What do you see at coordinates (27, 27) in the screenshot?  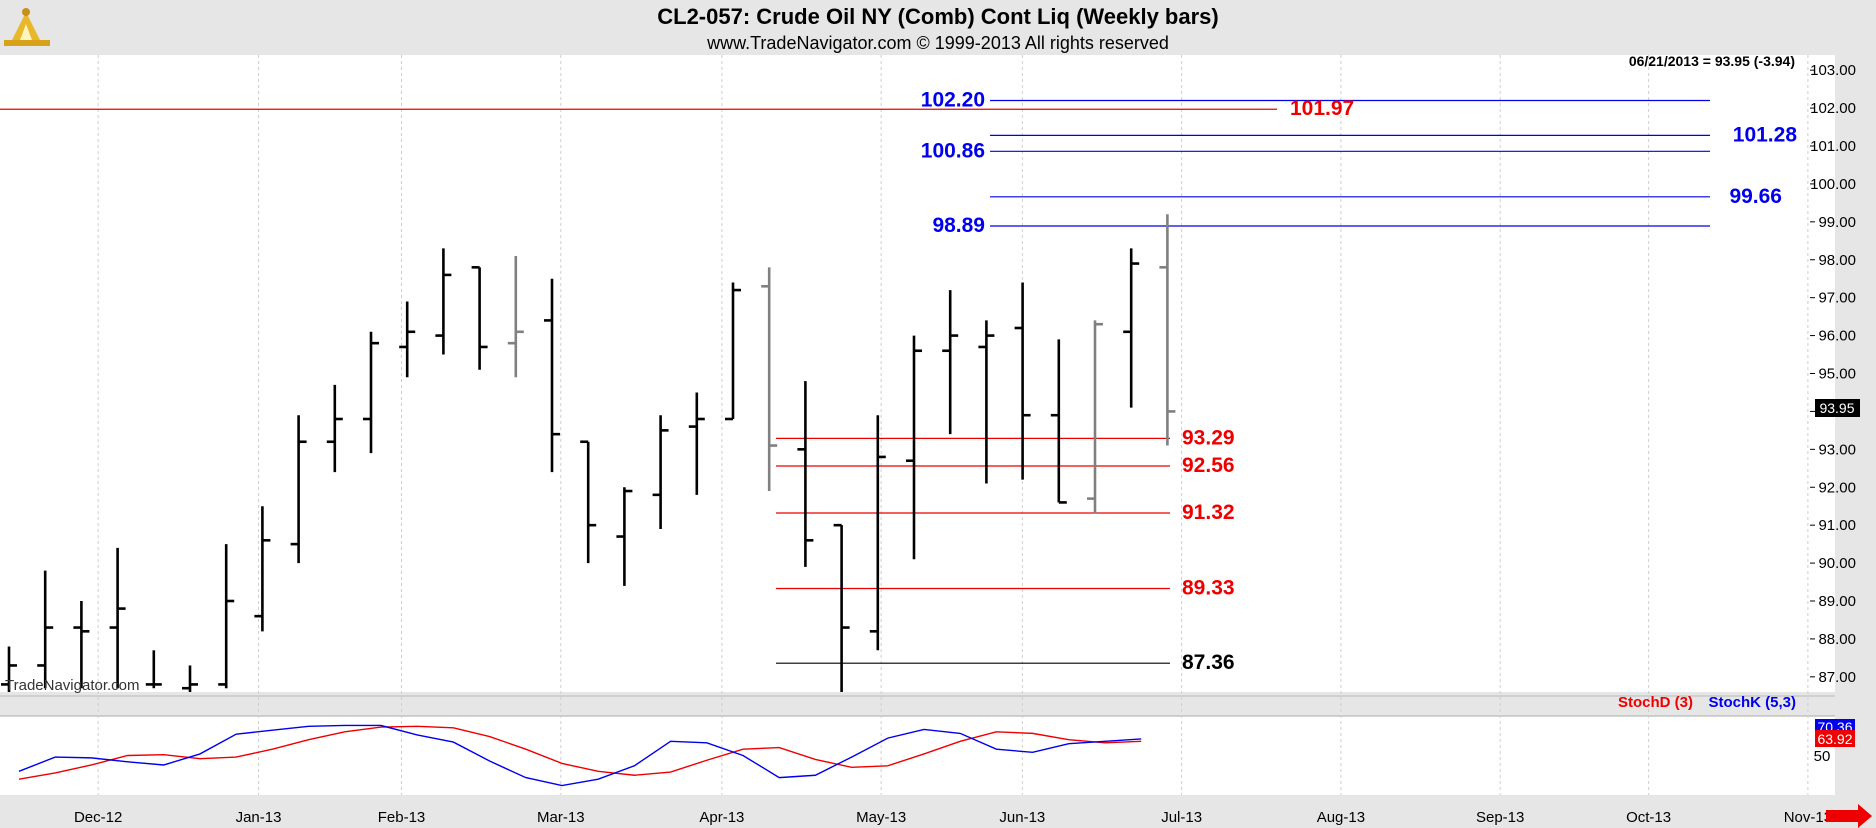 I see `logo-icon` at bounding box center [27, 27].